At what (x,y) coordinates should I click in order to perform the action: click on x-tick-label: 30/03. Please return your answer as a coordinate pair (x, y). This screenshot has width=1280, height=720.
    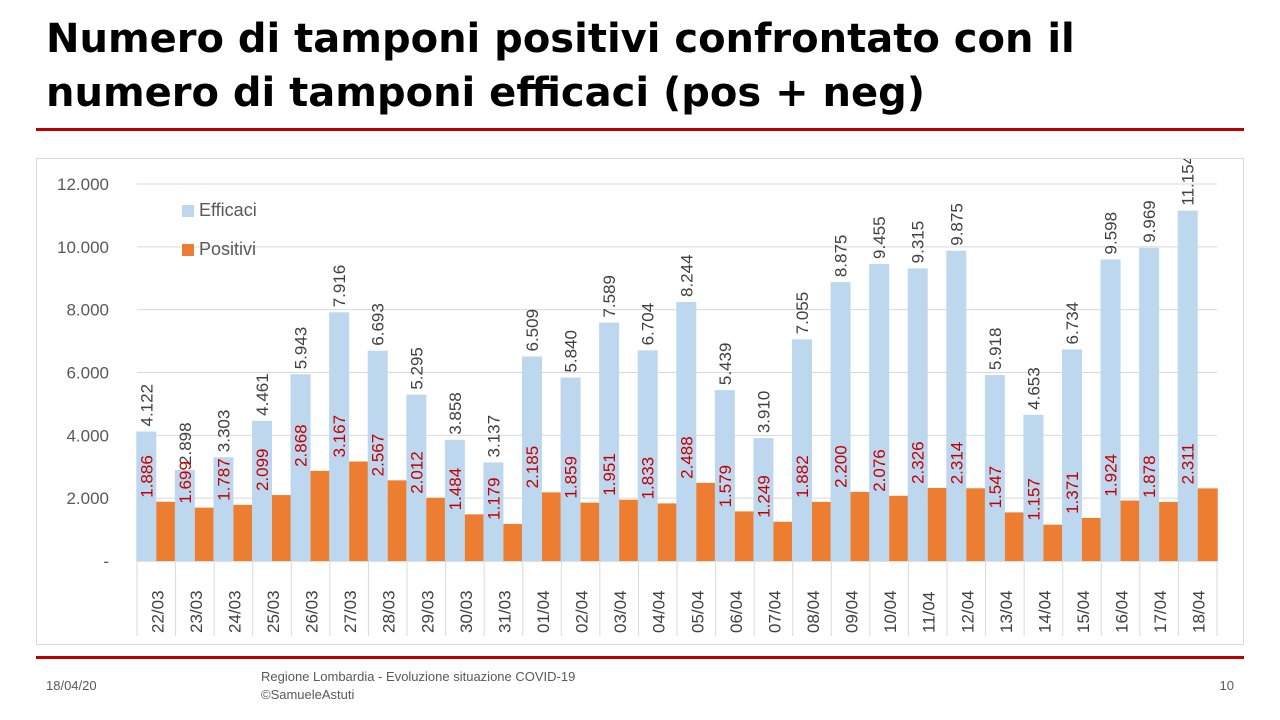
    Looking at the image, I should click on (466, 611).